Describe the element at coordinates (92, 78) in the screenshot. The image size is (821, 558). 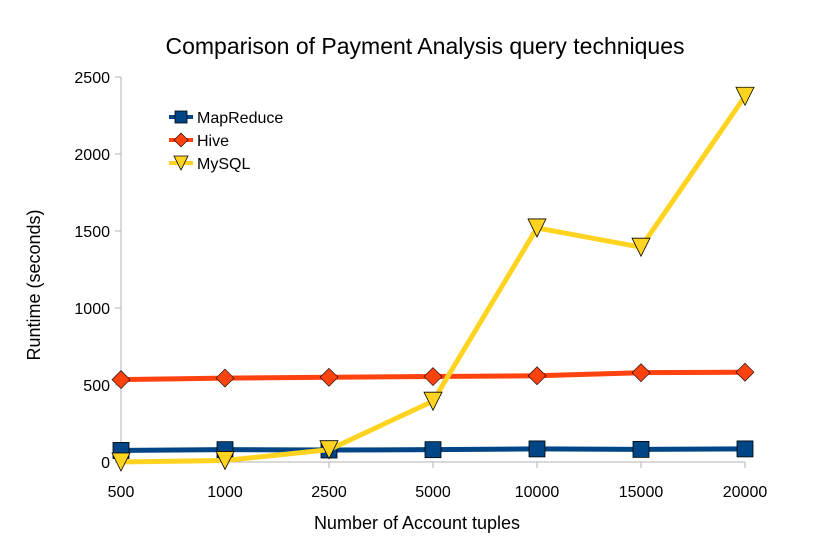
I see `y-tick-label: 2500` at that location.